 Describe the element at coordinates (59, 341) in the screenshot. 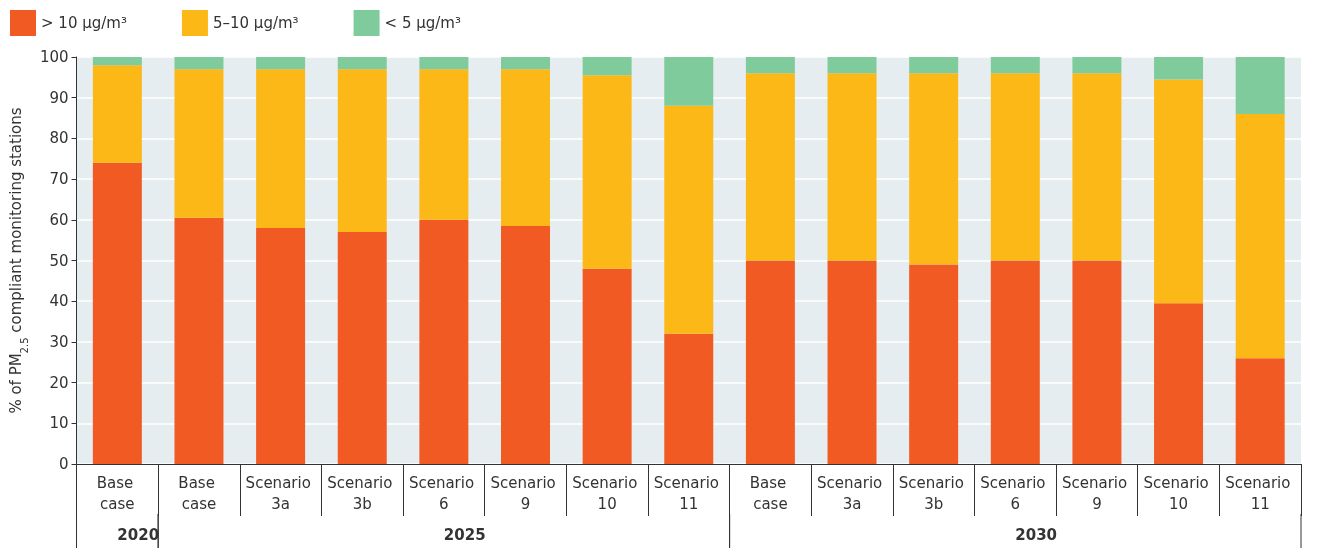

I see `y-tick-label: 30` at that location.